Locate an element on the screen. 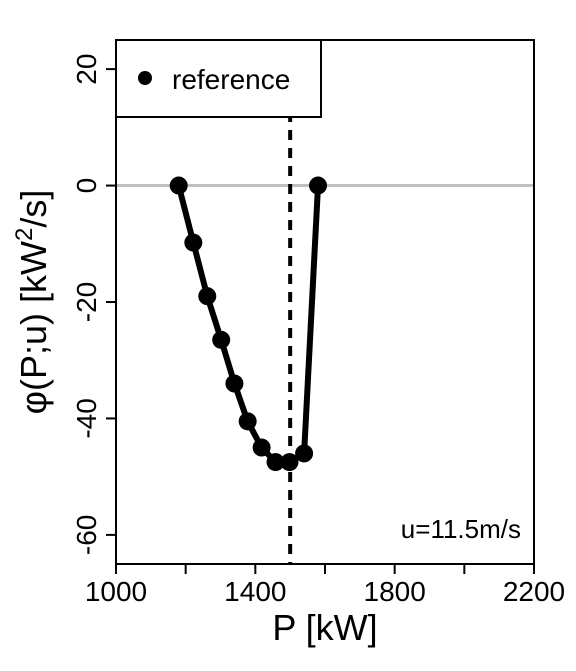 The width and height of the screenshot is (576, 671). y-axis-title-superscript: 2 is located at coordinates (24, 234).